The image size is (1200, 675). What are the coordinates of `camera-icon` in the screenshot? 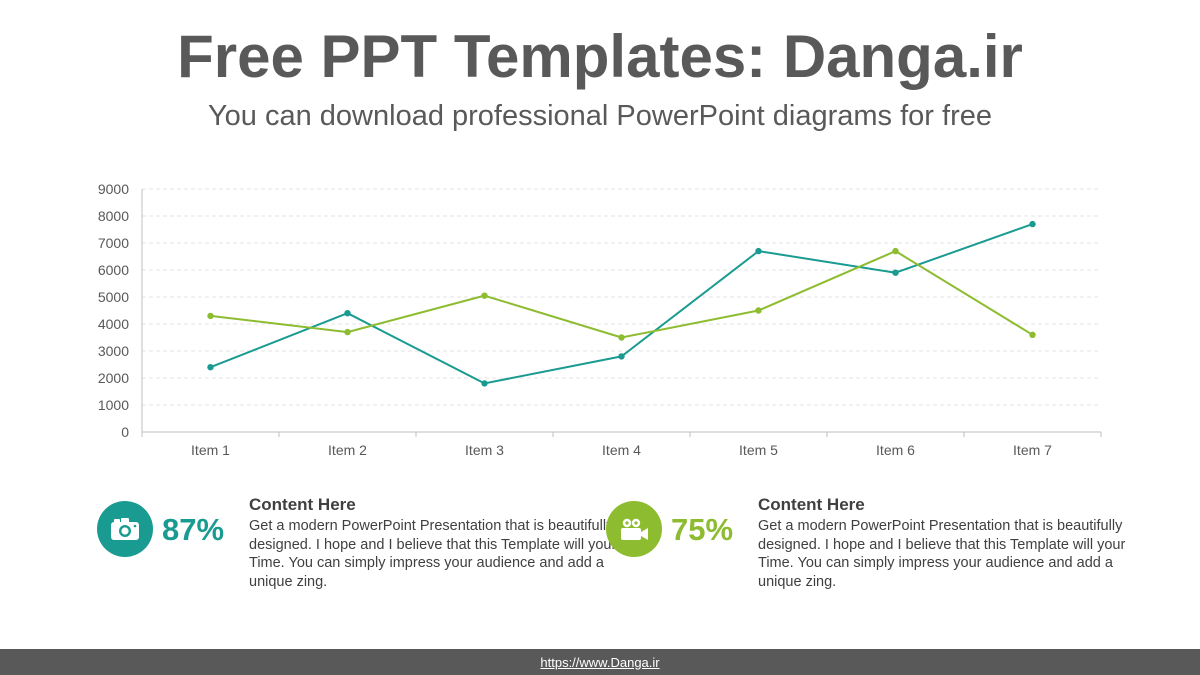 It's located at (125, 529).